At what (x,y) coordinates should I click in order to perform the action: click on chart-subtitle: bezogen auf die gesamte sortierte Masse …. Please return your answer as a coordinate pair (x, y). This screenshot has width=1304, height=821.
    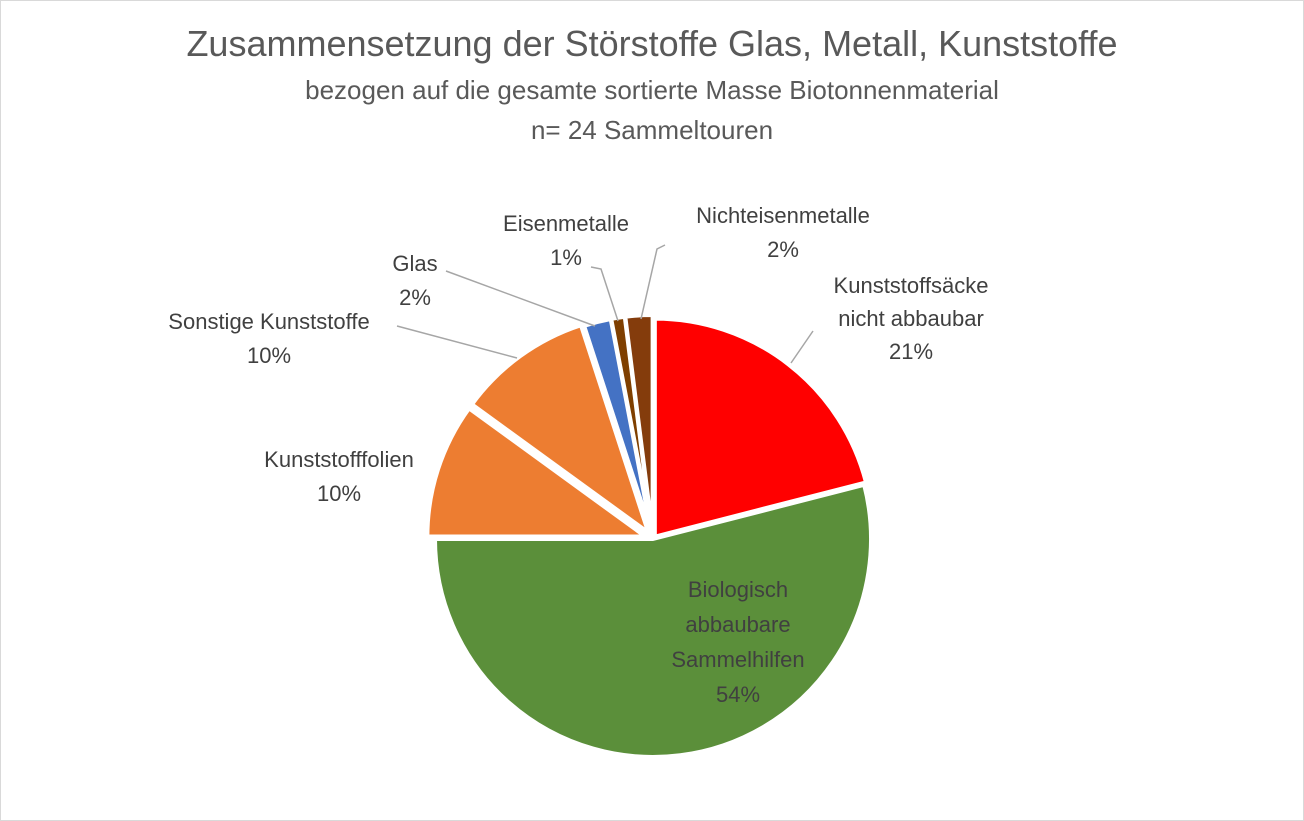
    Looking at the image, I should click on (652, 90).